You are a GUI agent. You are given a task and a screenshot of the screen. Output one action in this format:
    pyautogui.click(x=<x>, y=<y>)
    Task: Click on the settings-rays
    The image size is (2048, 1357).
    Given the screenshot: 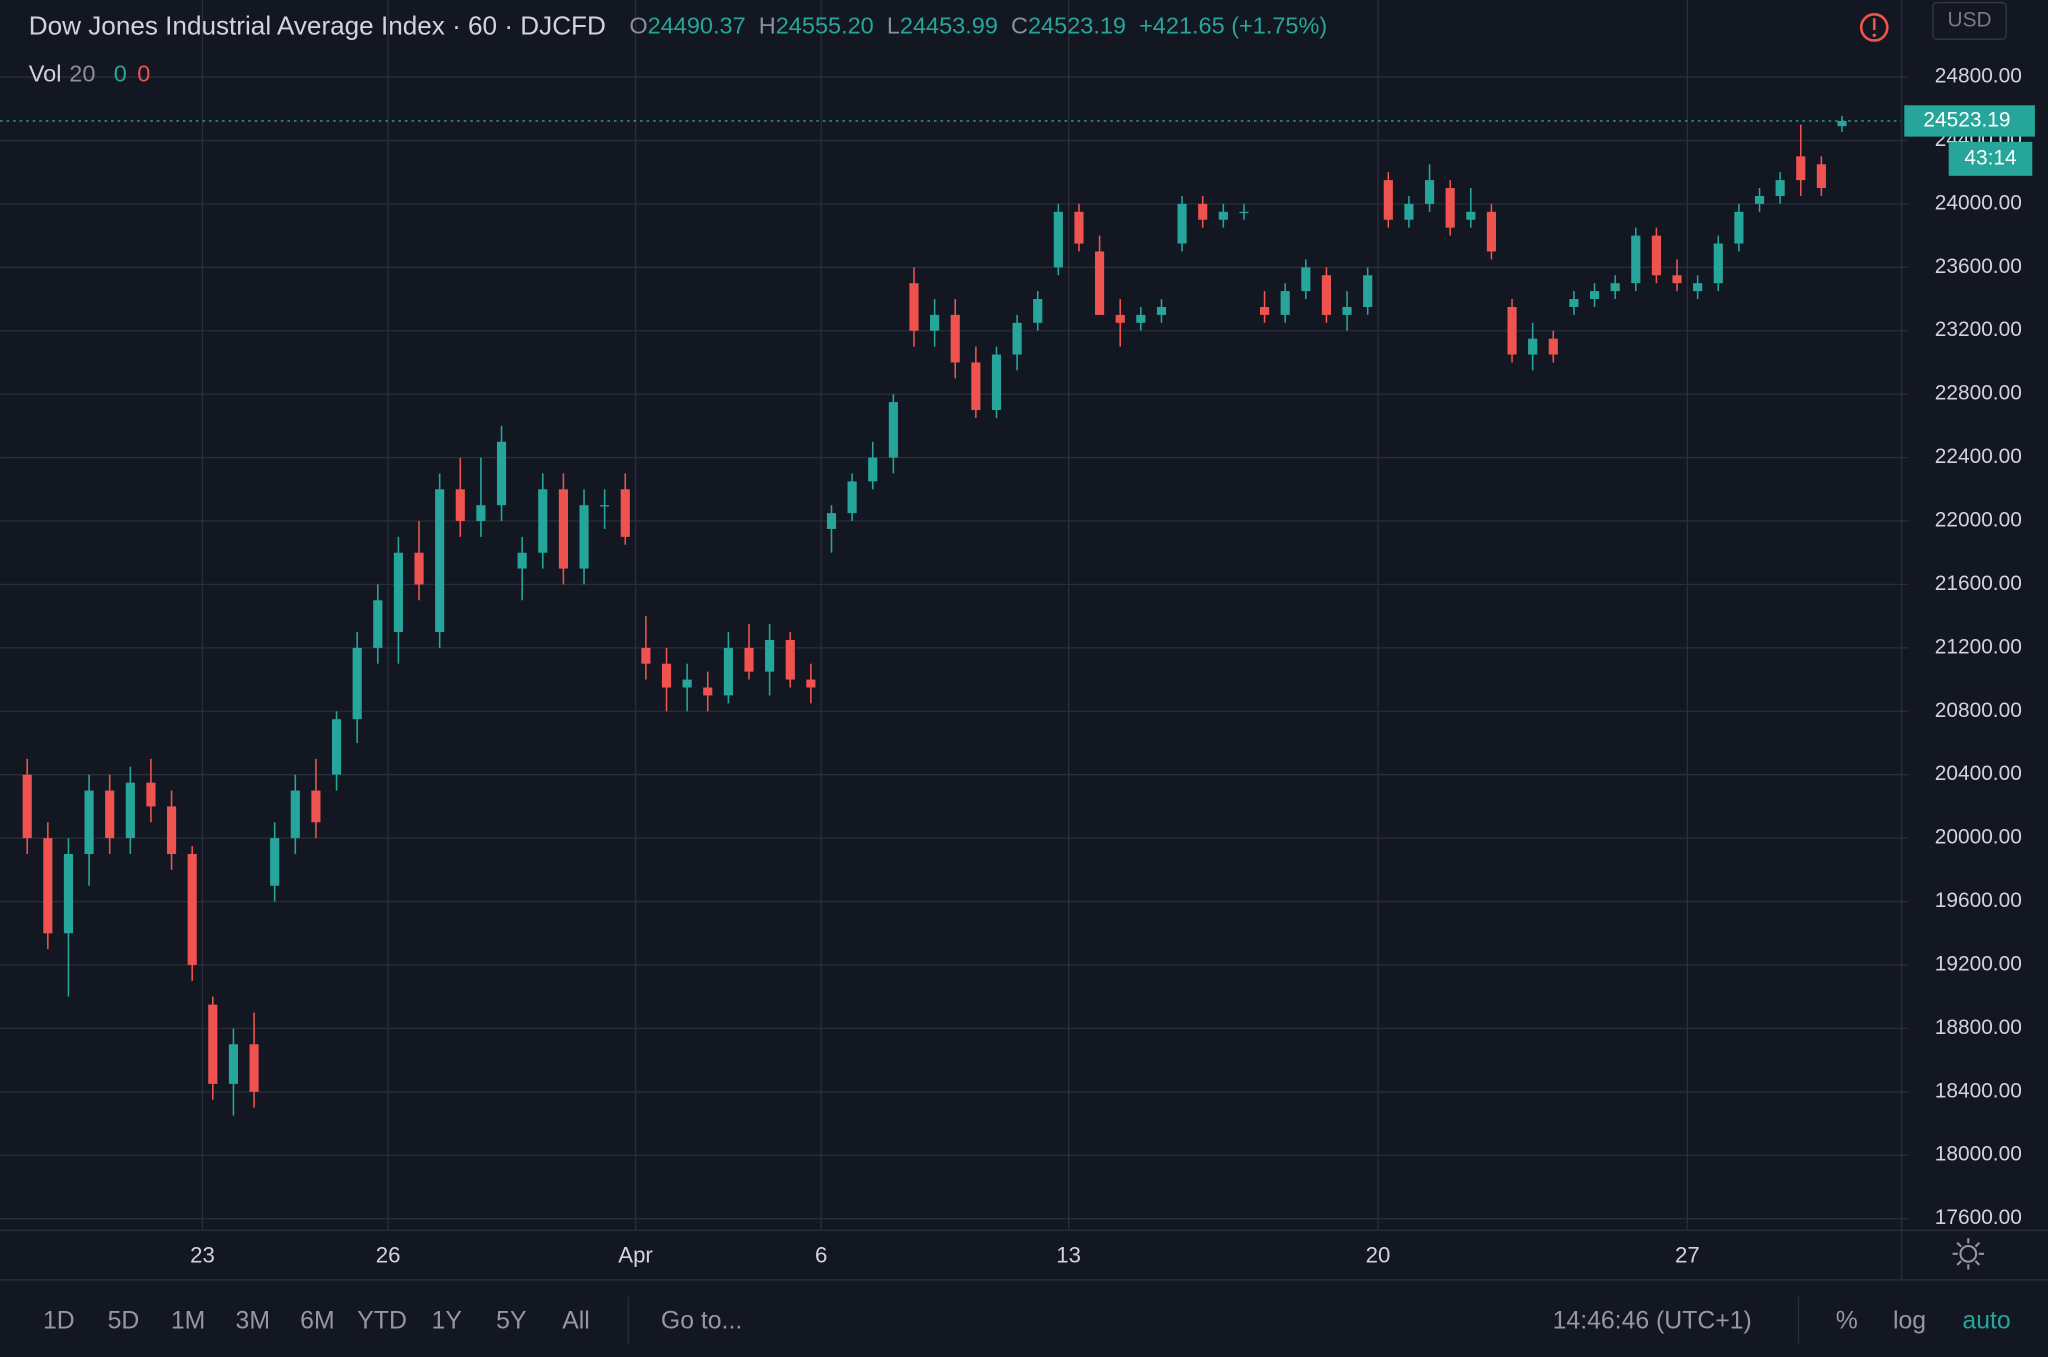 What is the action you would take?
    pyautogui.click(x=1968, y=1254)
    